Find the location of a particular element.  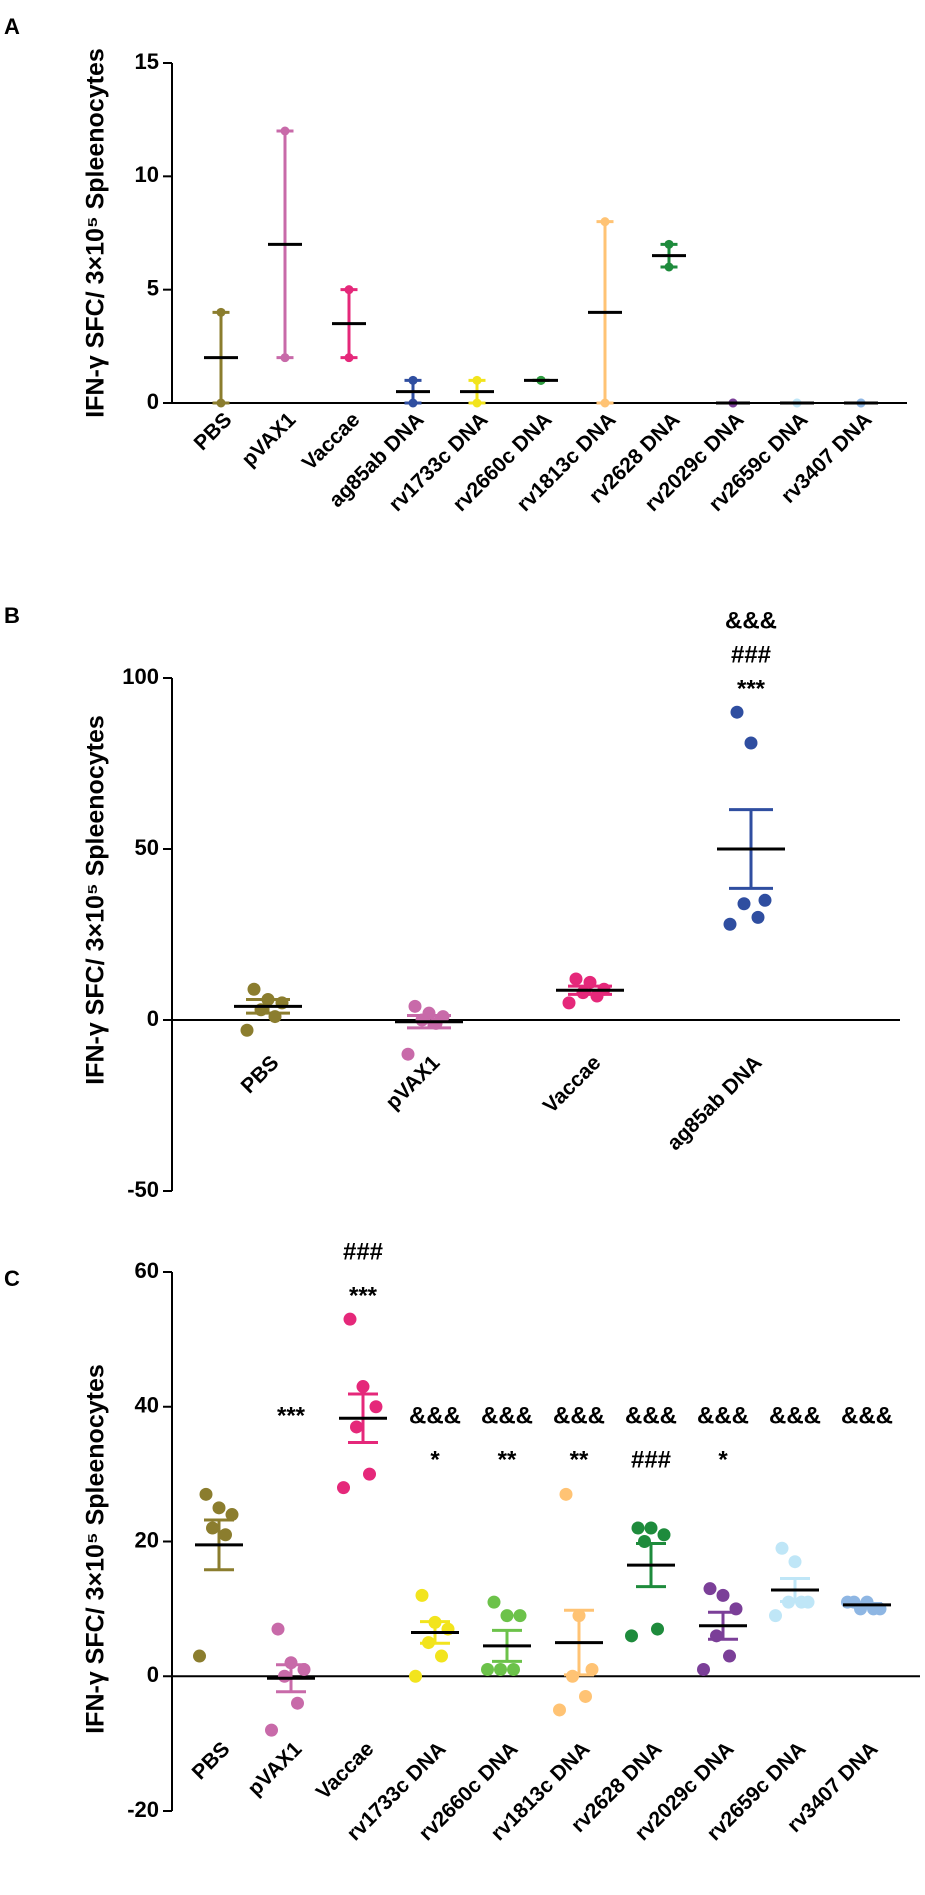

y-tick-label: -50 is located at coordinates (143, 1189).